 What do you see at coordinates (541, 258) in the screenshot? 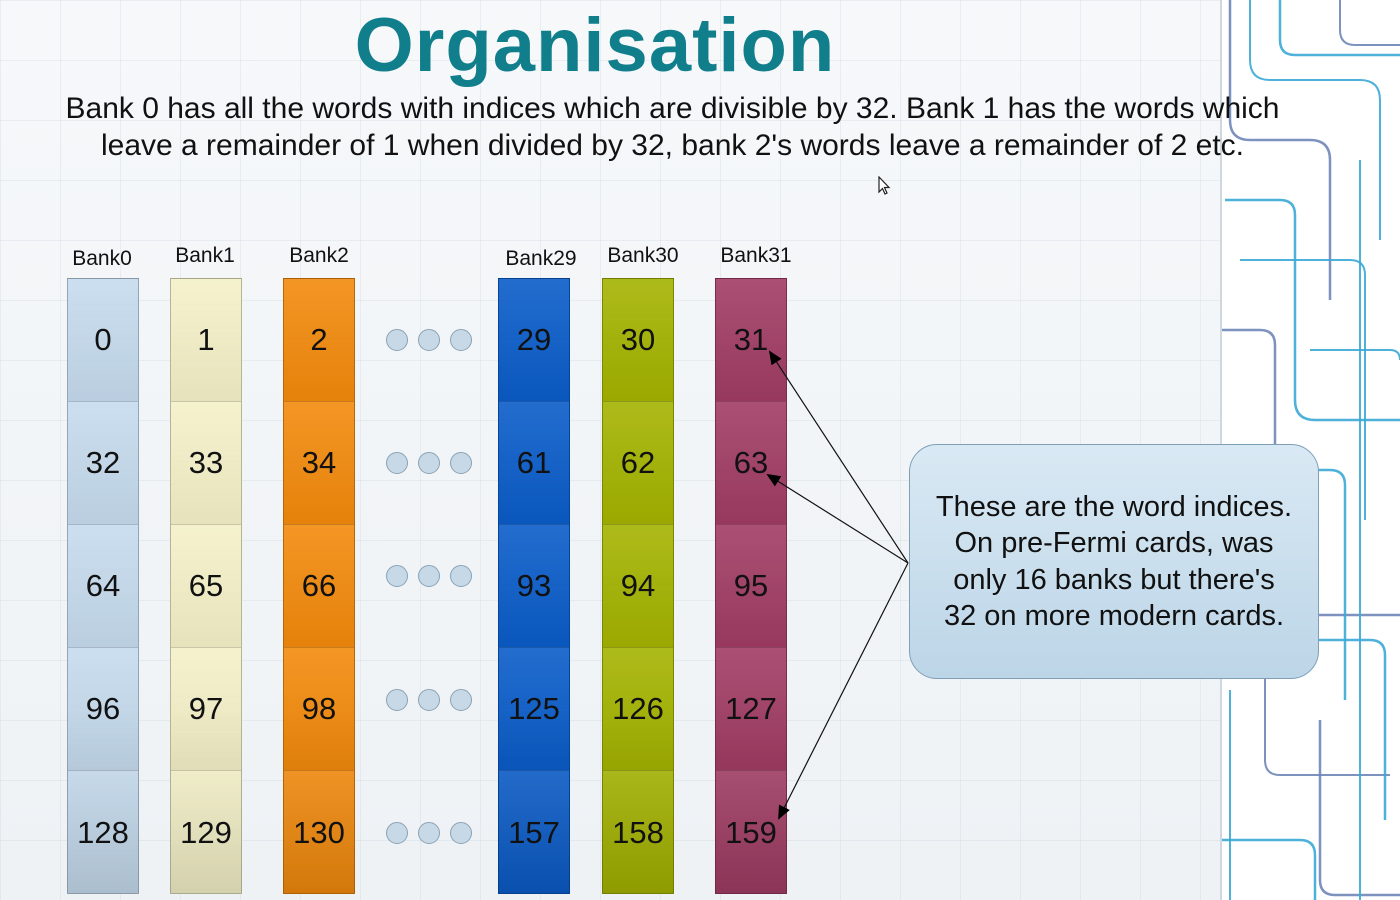
I see `bank-label-29: Bank29` at bounding box center [541, 258].